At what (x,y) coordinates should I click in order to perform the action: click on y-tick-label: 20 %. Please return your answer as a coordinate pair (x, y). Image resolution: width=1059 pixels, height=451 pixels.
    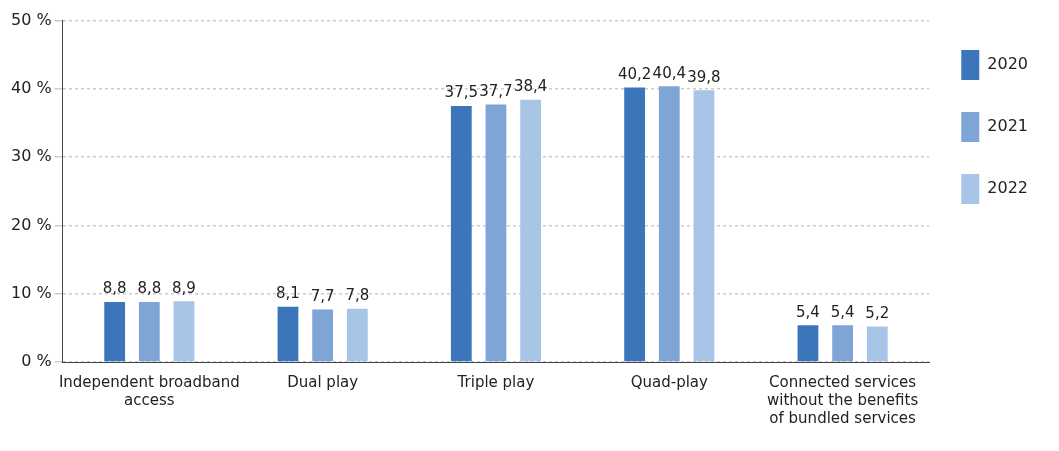
    Looking at the image, I should click on (31, 224).